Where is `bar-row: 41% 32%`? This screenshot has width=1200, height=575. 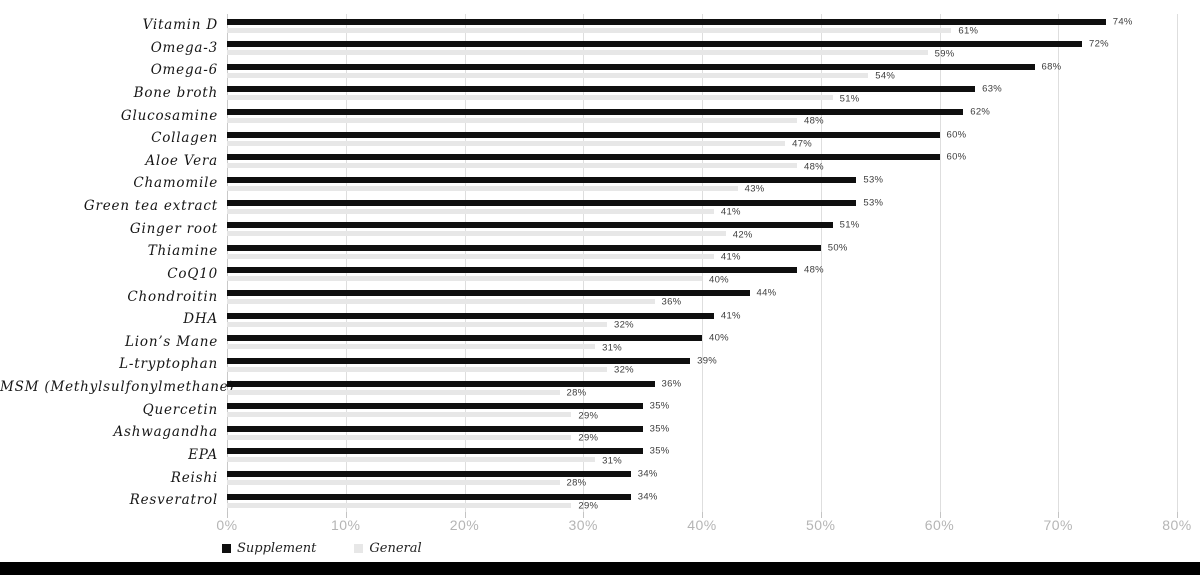 bar-row: 41% 32% is located at coordinates (702, 319).